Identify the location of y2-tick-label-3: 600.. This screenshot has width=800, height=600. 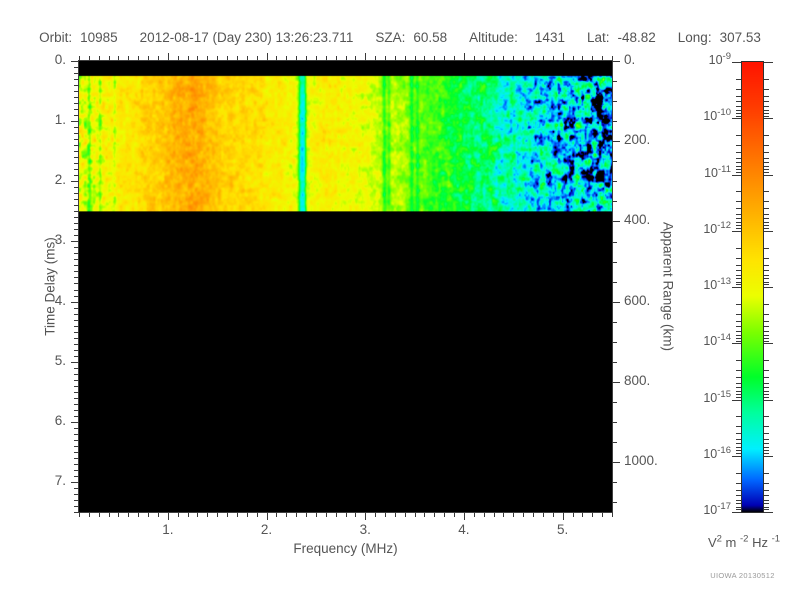
(637, 300).